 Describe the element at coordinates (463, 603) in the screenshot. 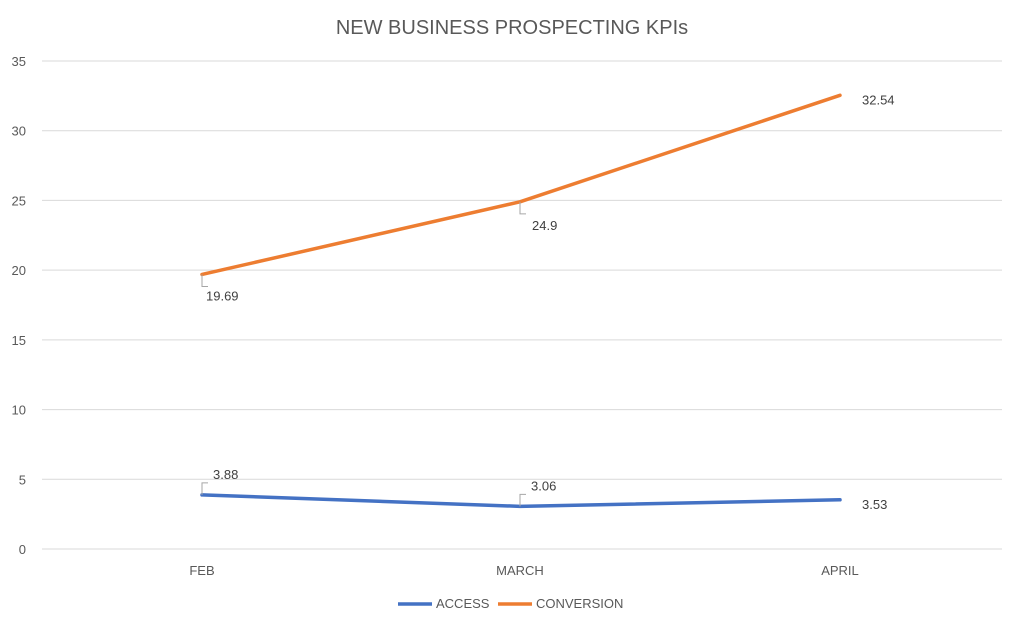

I see `legend-label-access: ACCESS` at that location.